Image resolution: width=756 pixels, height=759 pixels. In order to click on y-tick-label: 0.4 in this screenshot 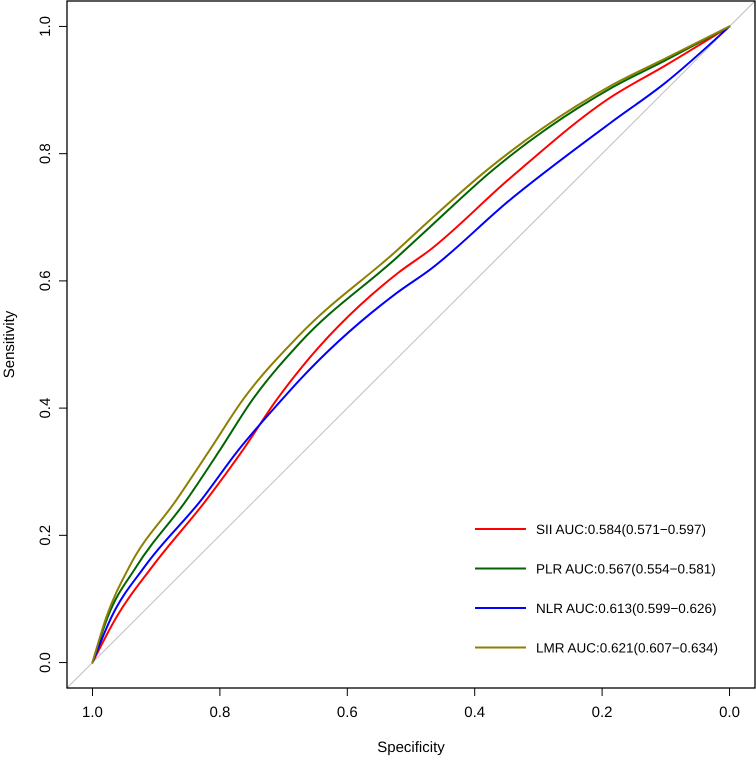, I will do `click(45, 408)`.